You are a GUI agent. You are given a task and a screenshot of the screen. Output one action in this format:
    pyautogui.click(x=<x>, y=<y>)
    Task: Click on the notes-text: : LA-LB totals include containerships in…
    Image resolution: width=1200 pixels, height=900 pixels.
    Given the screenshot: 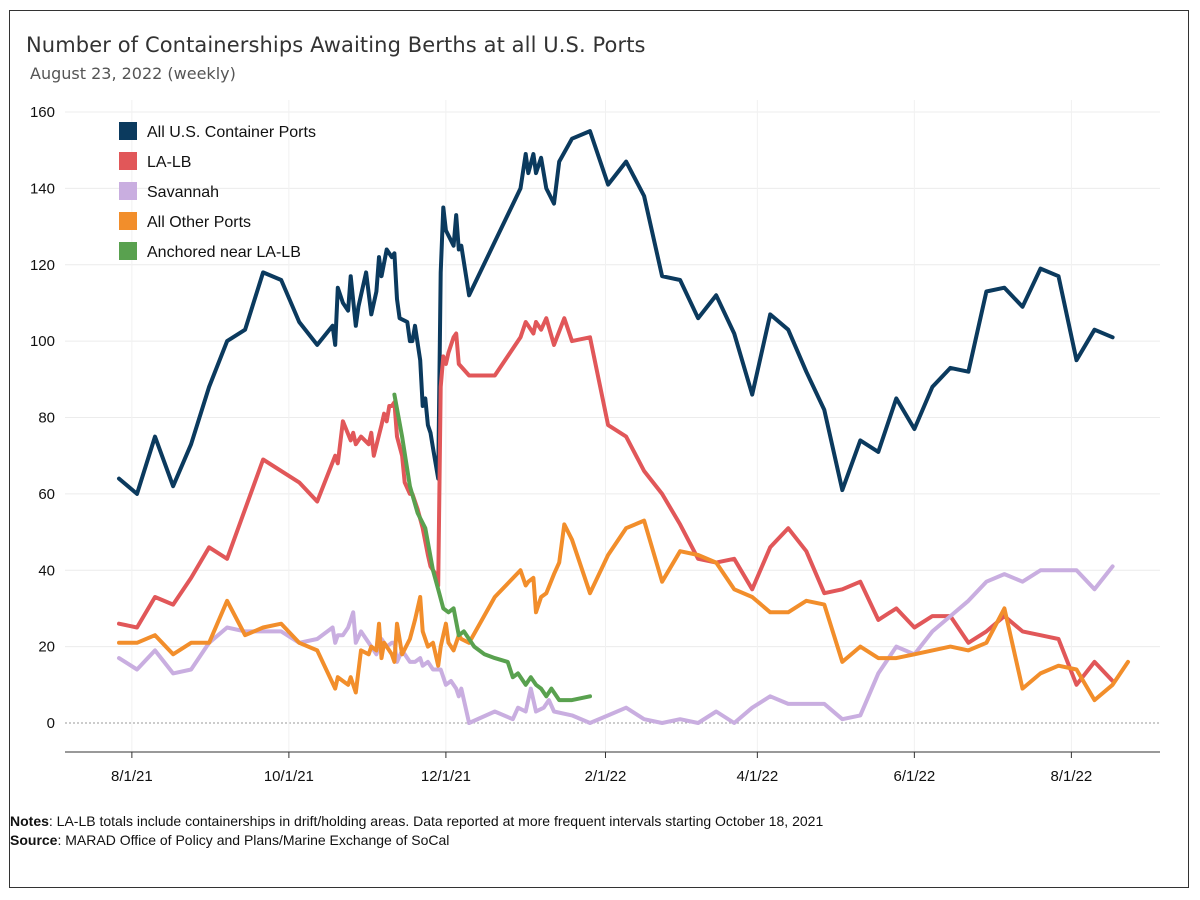 What is the action you would take?
    pyautogui.click(x=436, y=821)
    